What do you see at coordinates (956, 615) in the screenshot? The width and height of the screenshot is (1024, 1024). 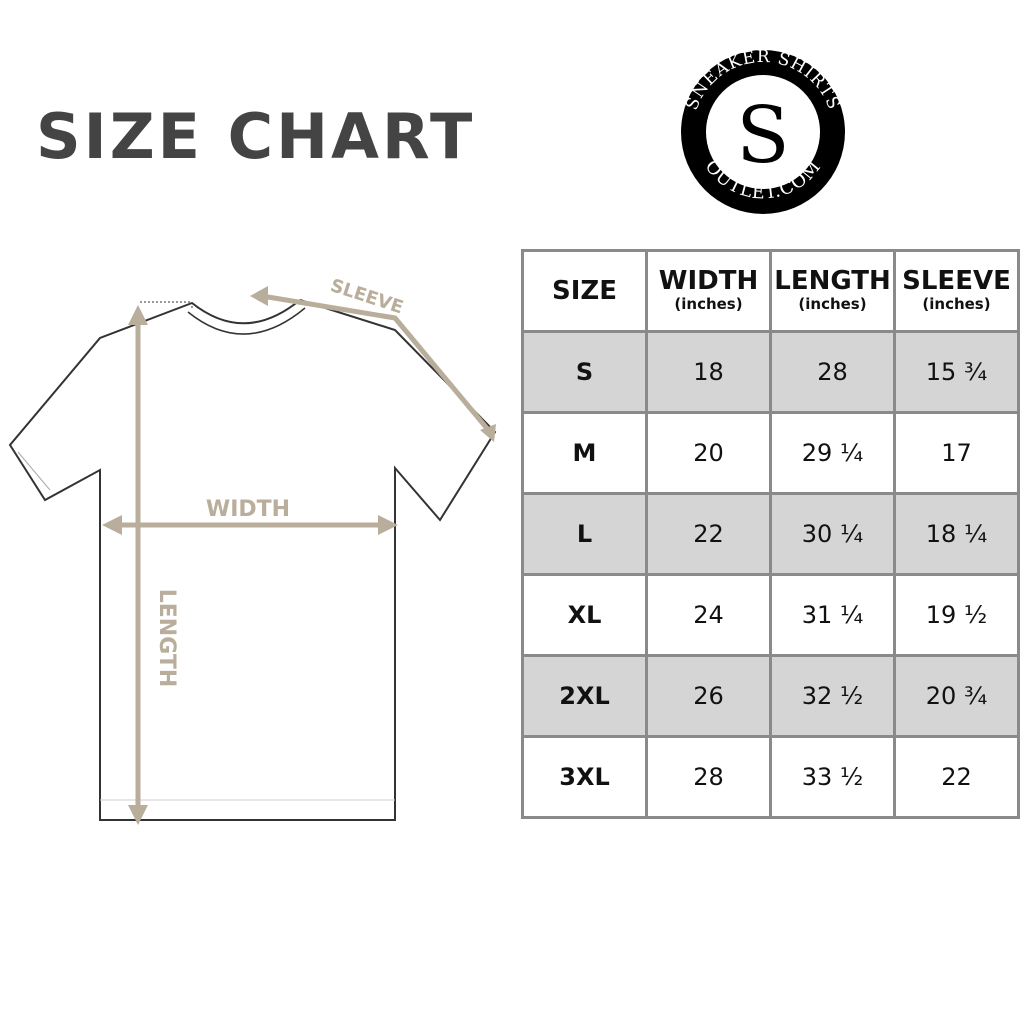 I see `sleeve-cell: 19 ½` at bounding box center [956, 615].